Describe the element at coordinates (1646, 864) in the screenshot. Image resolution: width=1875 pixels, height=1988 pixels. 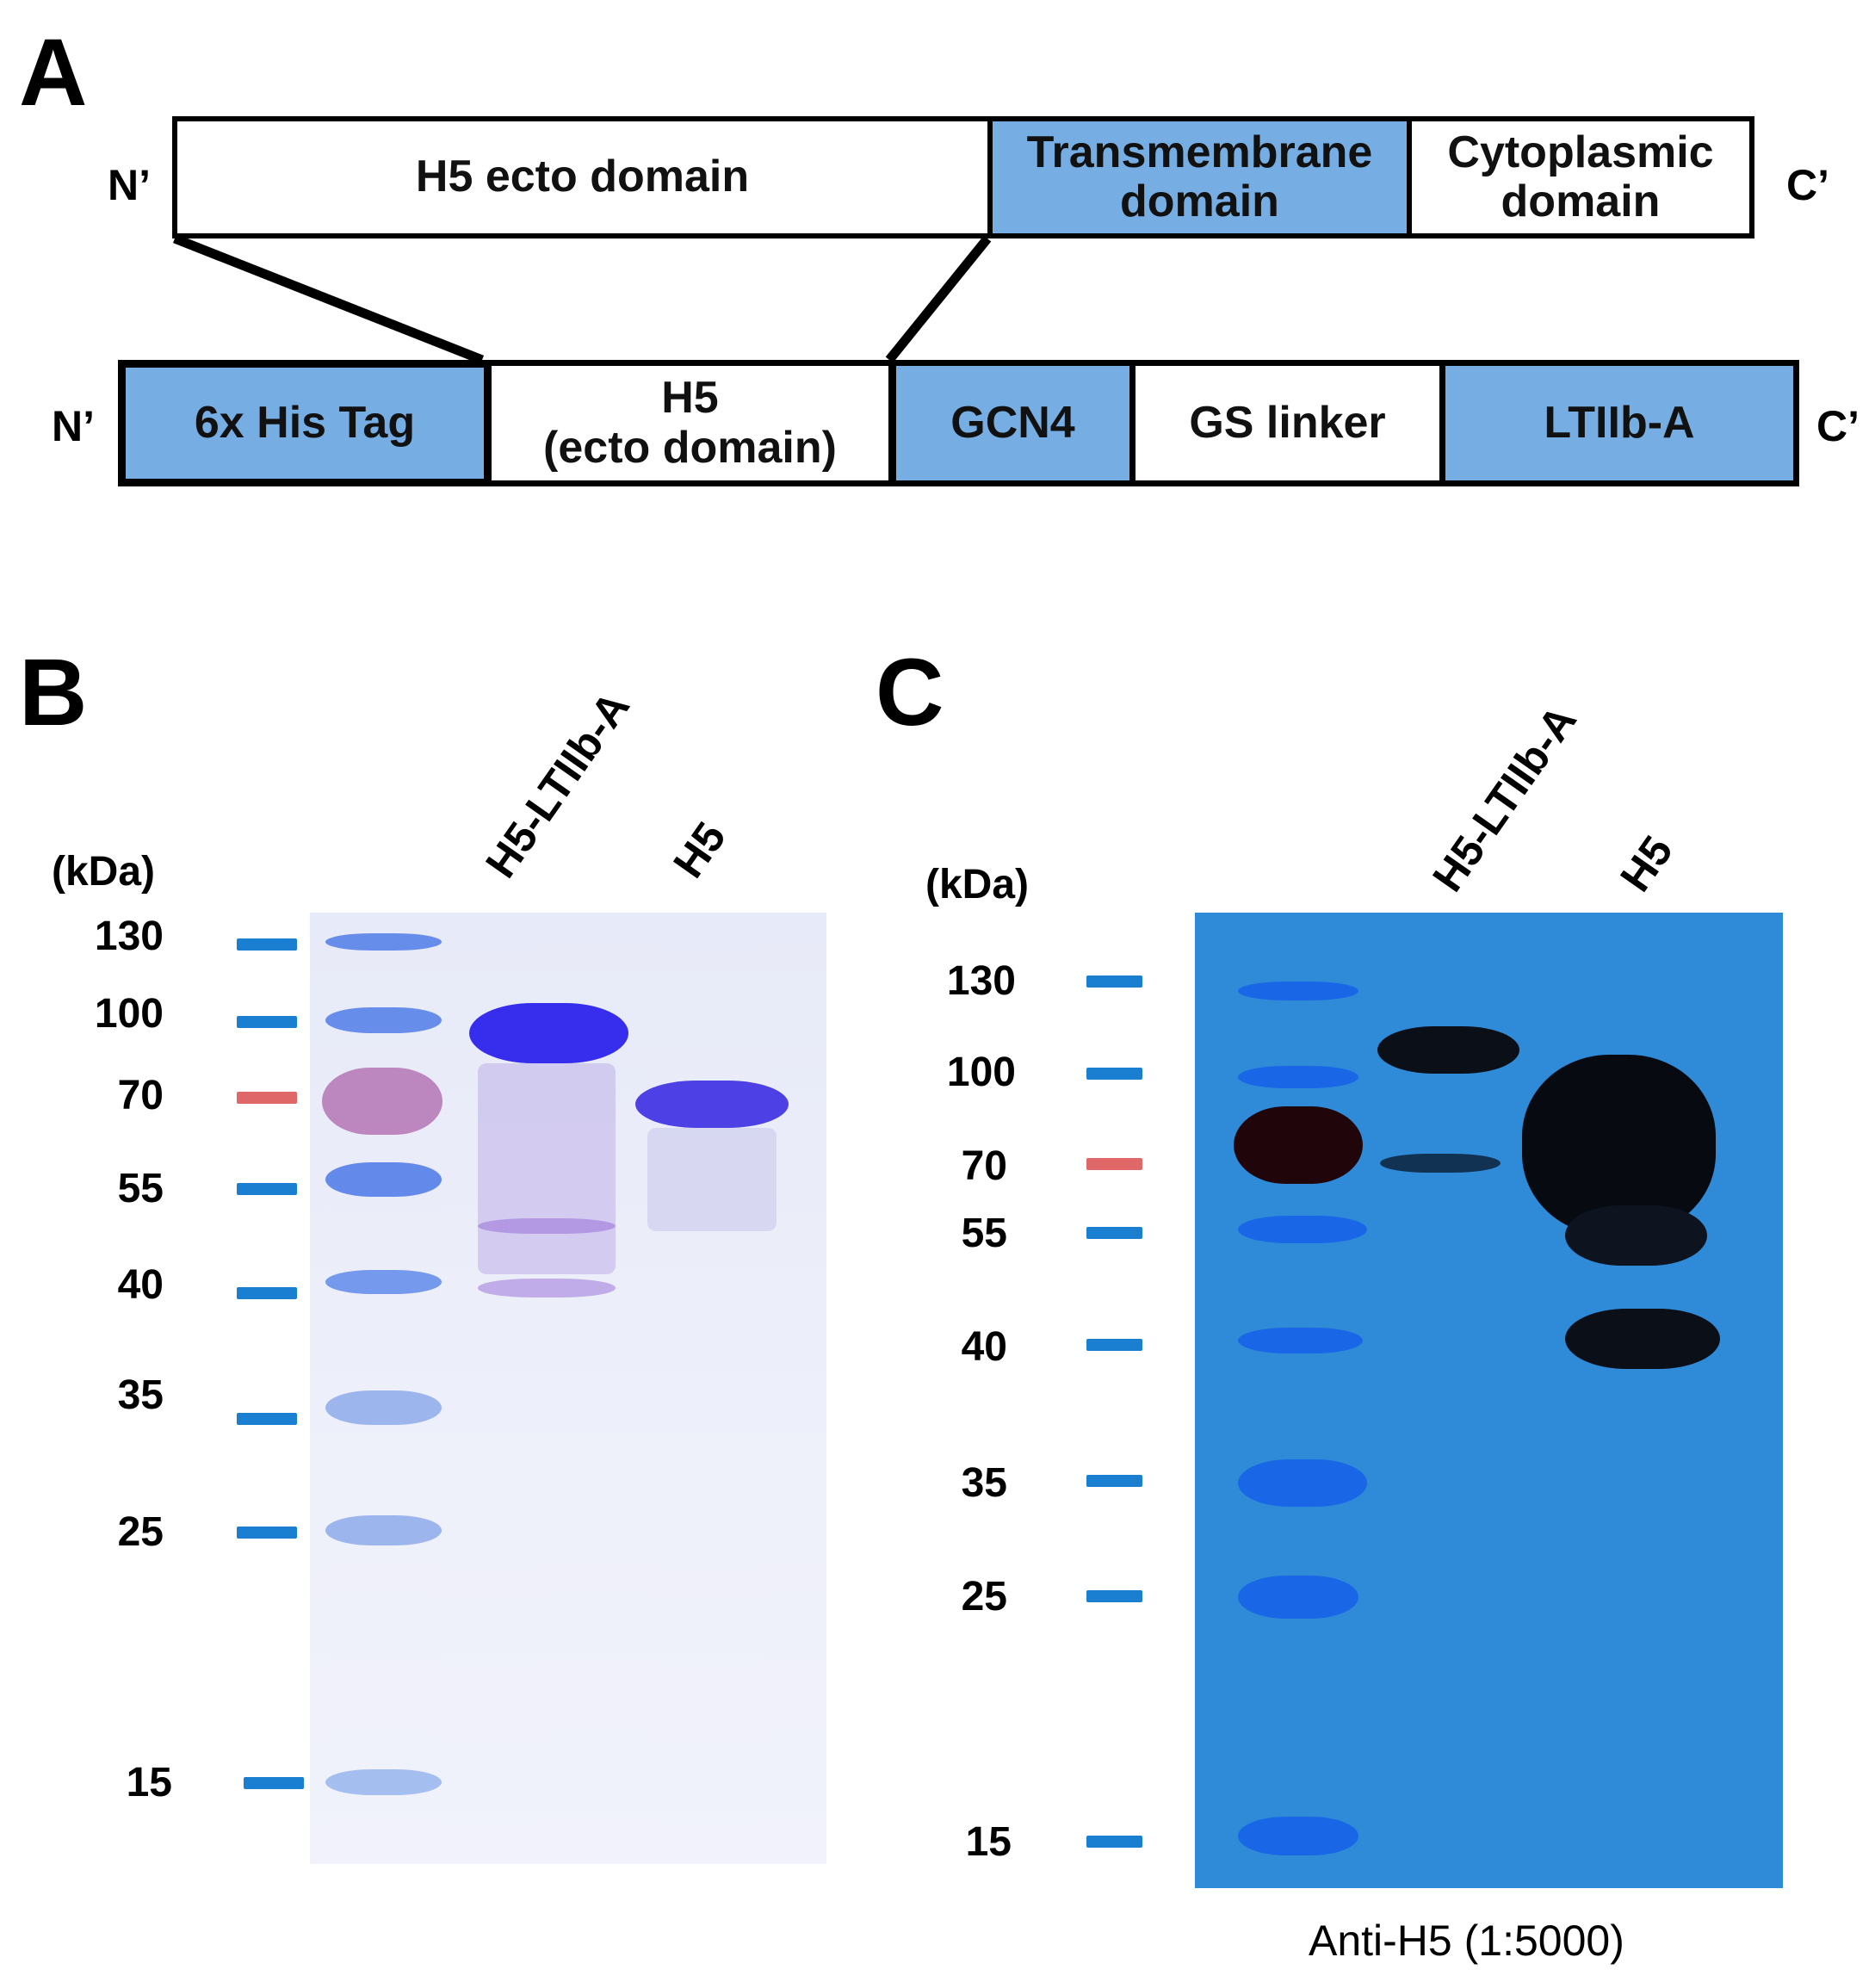
I see `blot-c-lane-label-h5: H5` at that location.